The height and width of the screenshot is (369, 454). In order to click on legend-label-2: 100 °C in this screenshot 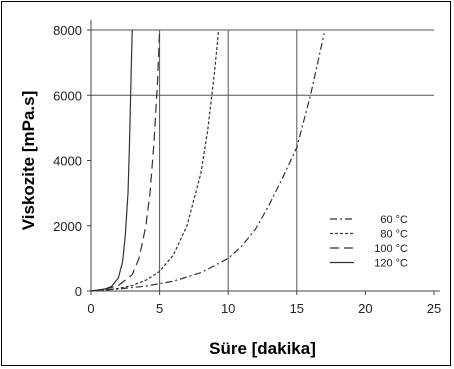, I will do `click(391, 249)`.